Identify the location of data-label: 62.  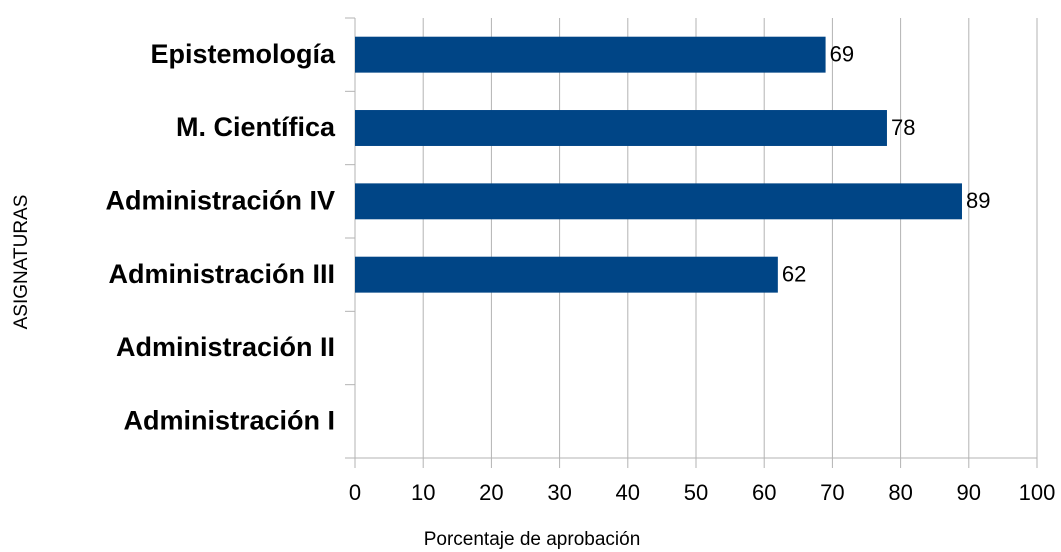
(794, 273).